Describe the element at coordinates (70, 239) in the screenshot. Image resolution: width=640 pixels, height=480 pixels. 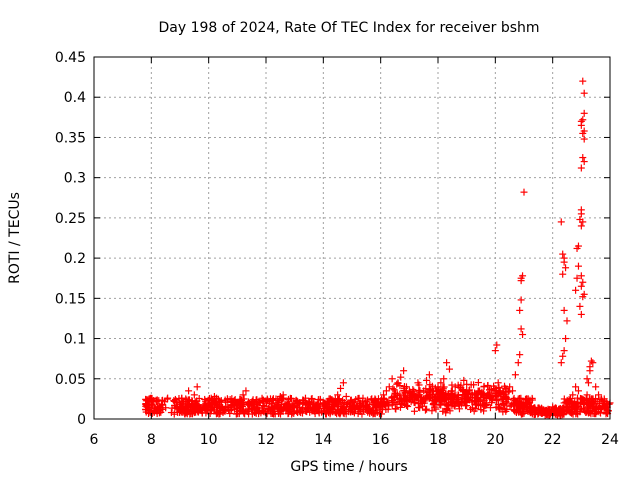
I see `y-tick-labels: 0 0.05 0.1 0.15 0.2 0.25 0.3 0.35 0.4 0.45` at that location.